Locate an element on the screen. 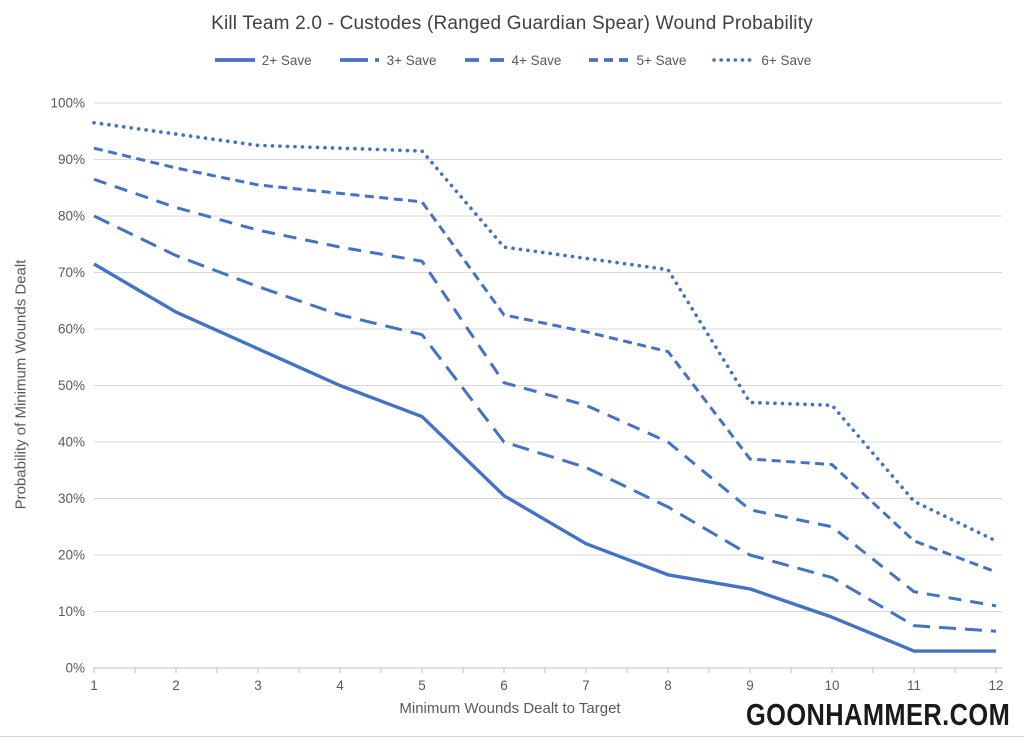 The width and height of the screenshot is (1024, 743). x-tick-label: 5 is located at coordinates (422, 685).